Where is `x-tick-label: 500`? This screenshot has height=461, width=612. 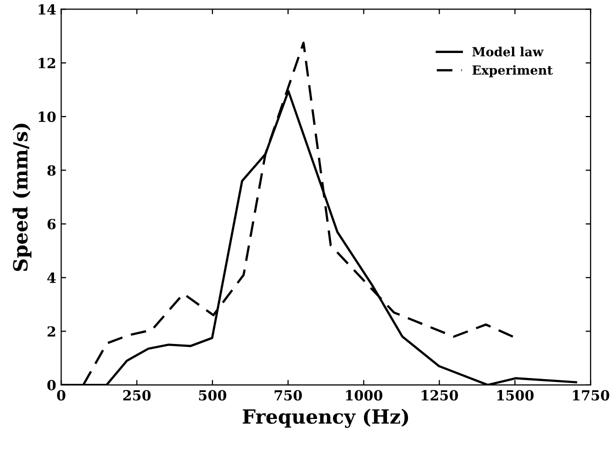 x-tick-label: 500 is located at coordinates (212, 395).